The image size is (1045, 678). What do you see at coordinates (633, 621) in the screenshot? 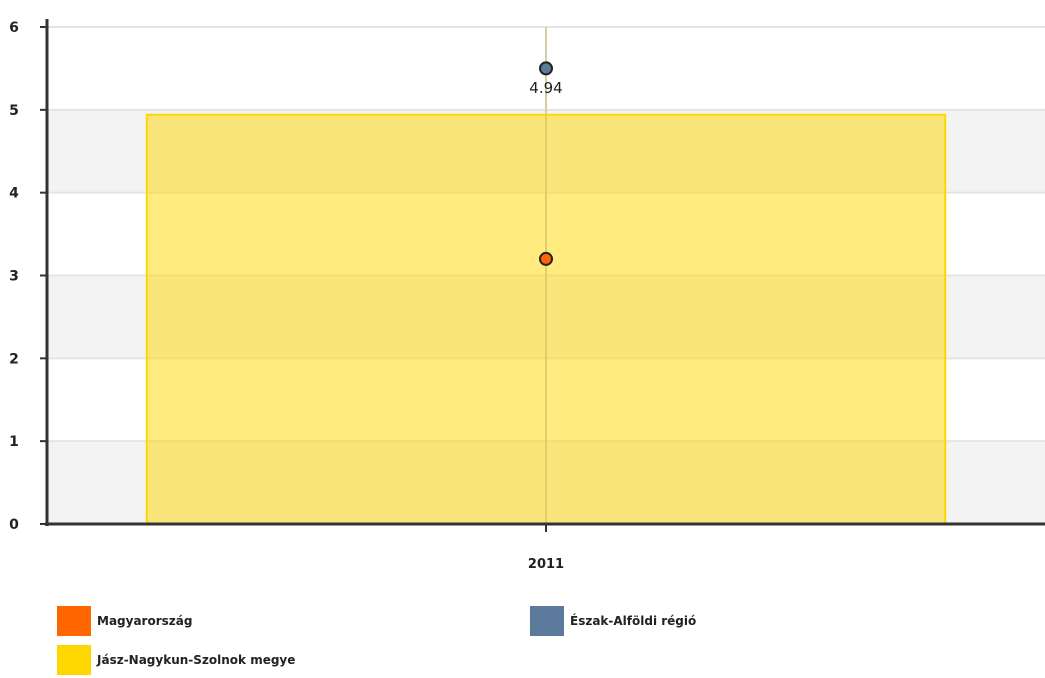
I see `legend-label-eszak-alfoldi-regio: Észak-Alföldi régió` at bounding box center [633, 621].